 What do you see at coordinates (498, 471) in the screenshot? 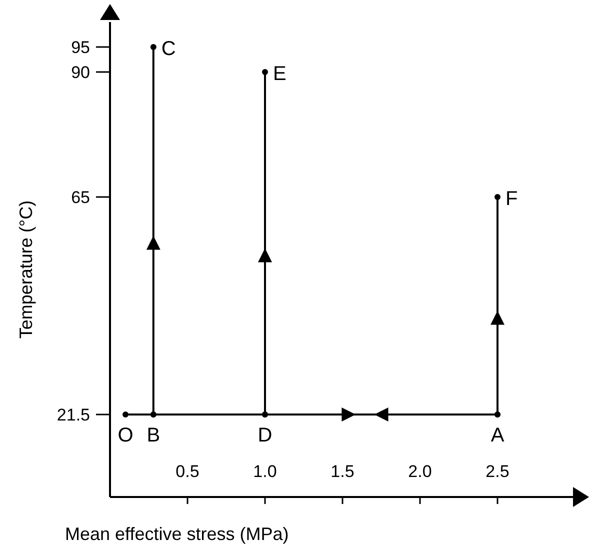
I see `x-tick-label: 2.5` at bounding box center [498, 471].